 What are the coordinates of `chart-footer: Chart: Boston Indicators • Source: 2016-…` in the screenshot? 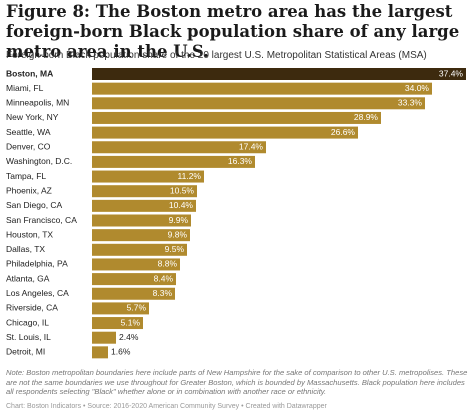 It's located at (166, 406).